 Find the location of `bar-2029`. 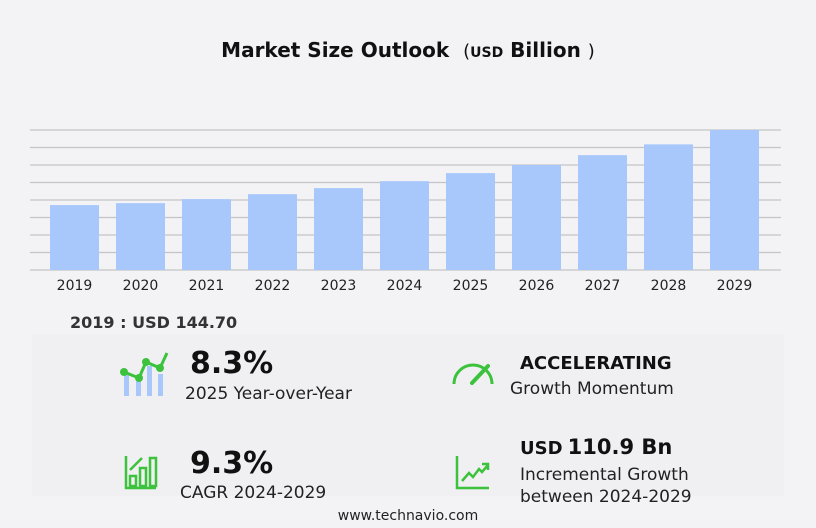

bar-2029 is located at coordinates (734, 200).